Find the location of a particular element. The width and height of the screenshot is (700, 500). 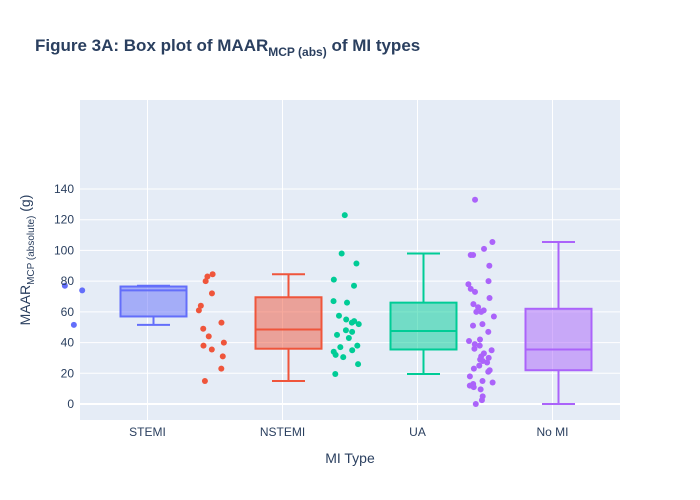

chart-title-prefix: Figure 3A: Box plot of MAAR is located at coordinates (151, 45).